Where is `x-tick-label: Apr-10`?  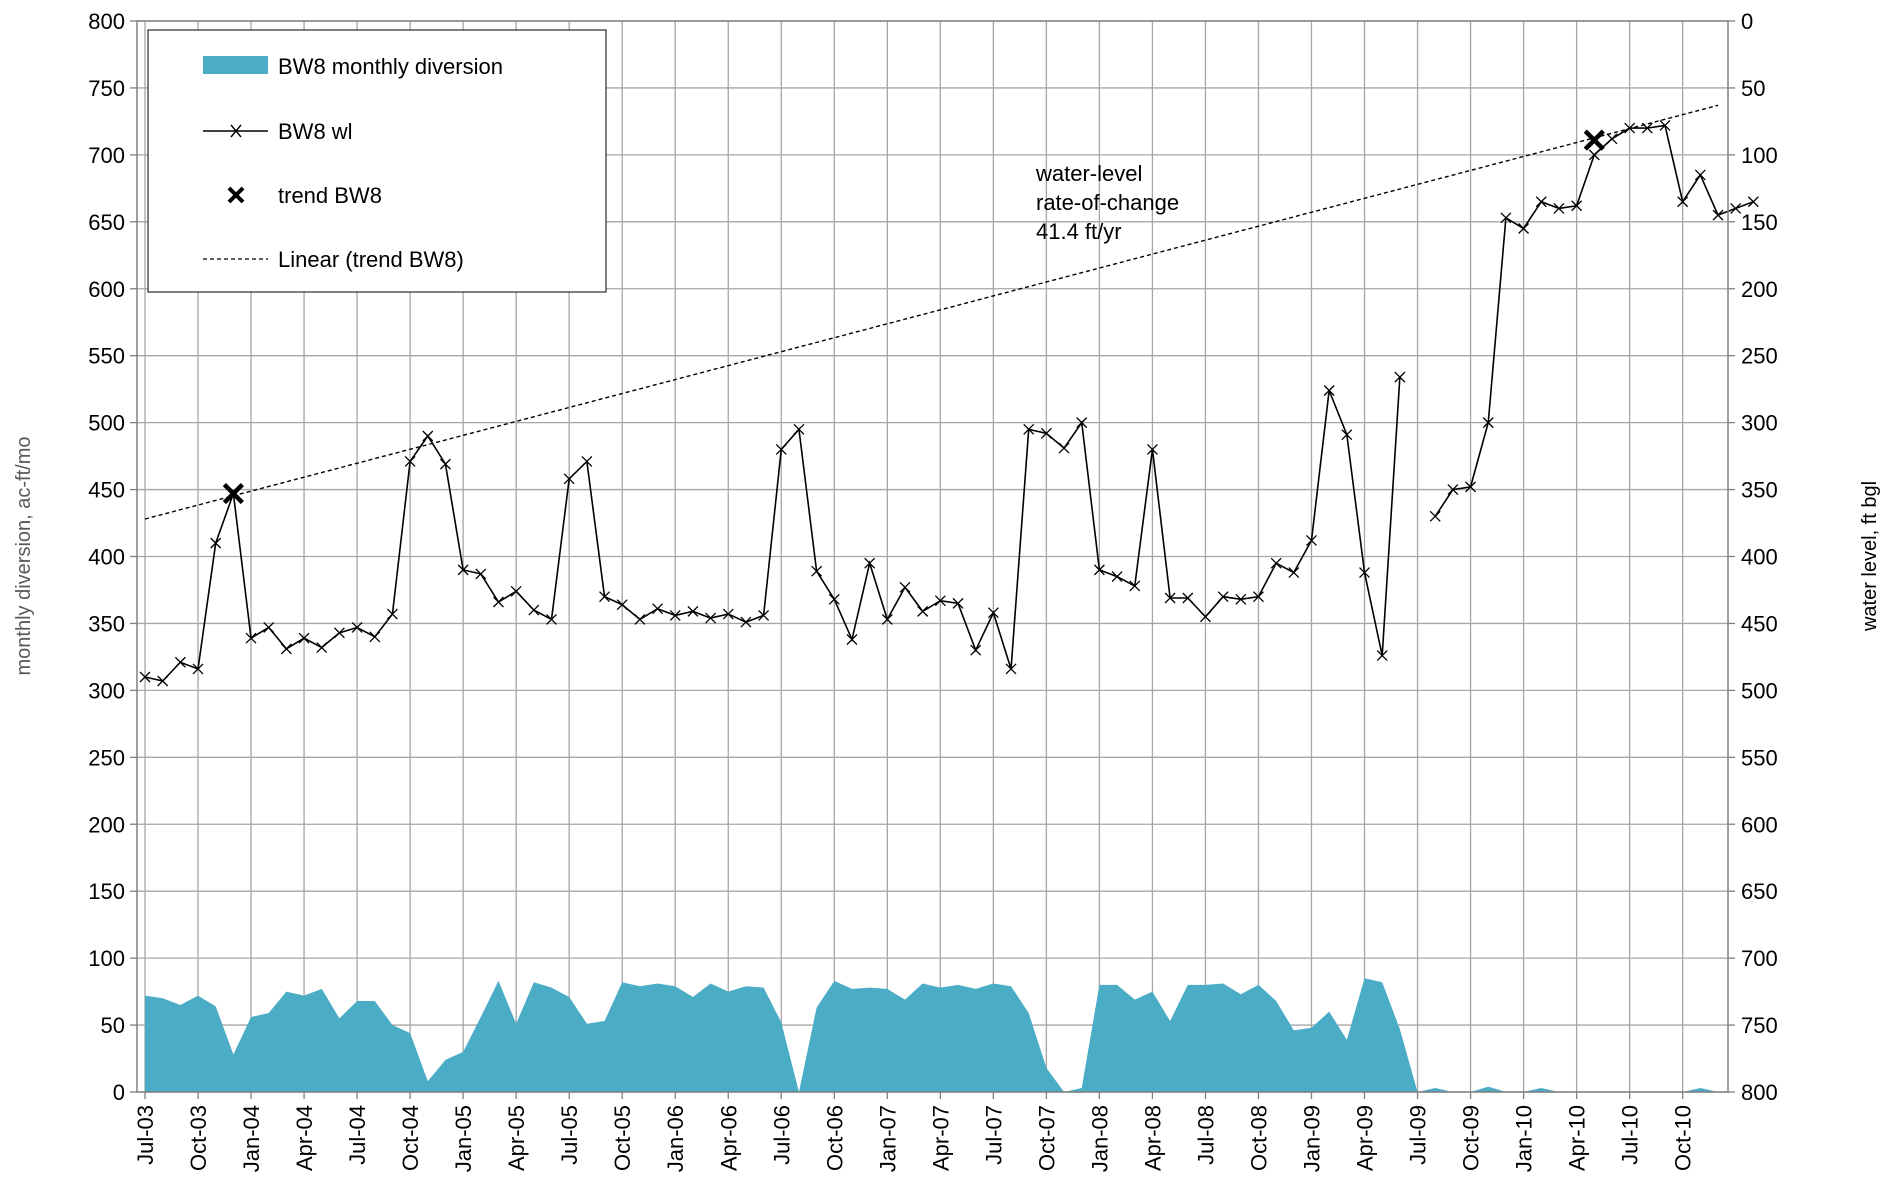 x-tick-label: Apr-10 is located at coordinates (1577, 1138).